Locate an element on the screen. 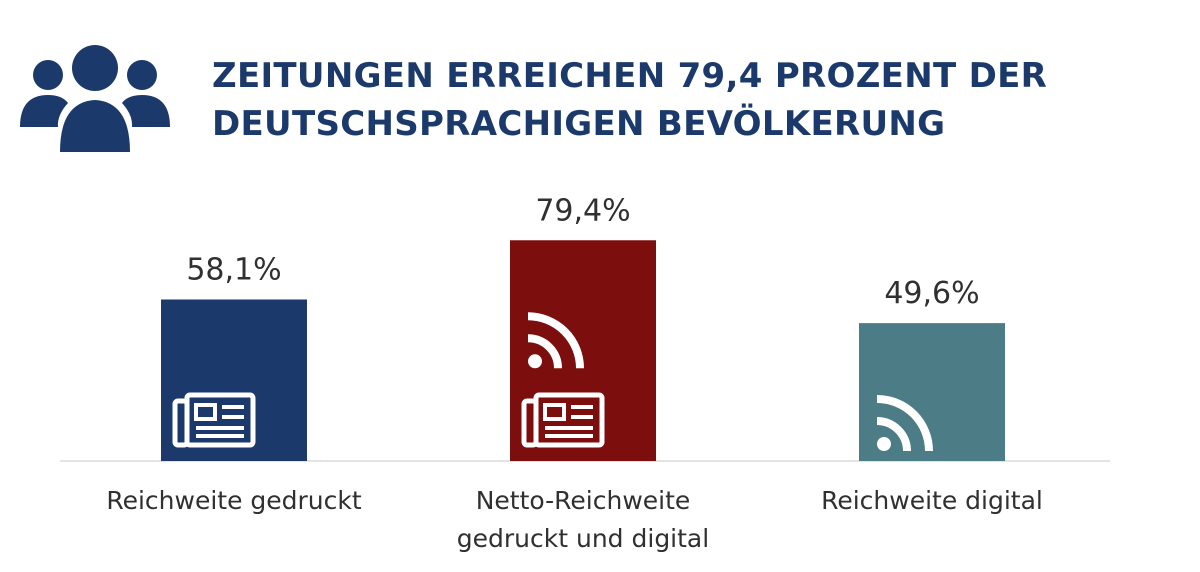 This screenshot has width=1200, height=572. value-label: 49,6% is located at coordinates (931, 293).